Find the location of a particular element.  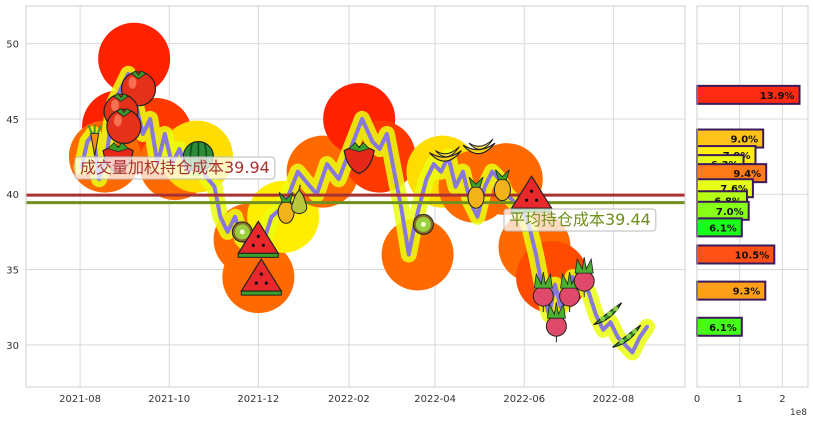

carrot-icon is located at coordinates (94, 140).